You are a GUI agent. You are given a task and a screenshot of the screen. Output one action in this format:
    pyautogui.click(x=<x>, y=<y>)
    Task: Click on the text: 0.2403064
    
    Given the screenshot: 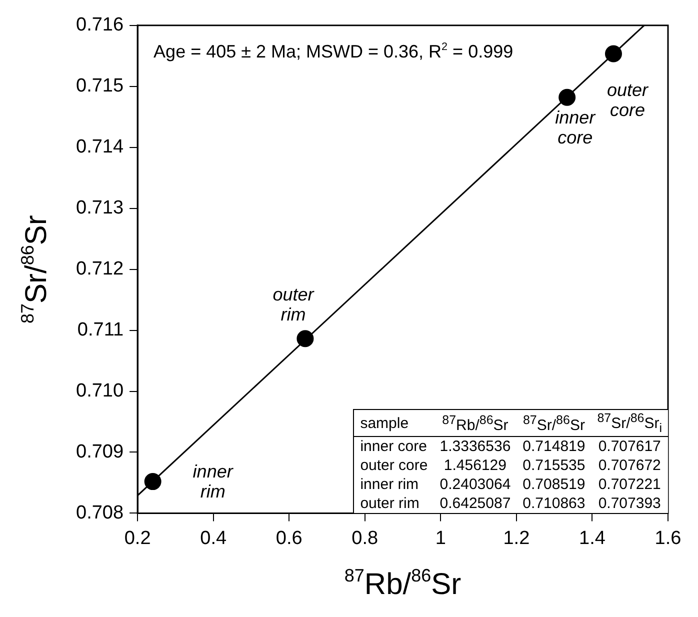 What is the action you would take?
    pyautogui.click(x=475, y=485)
    